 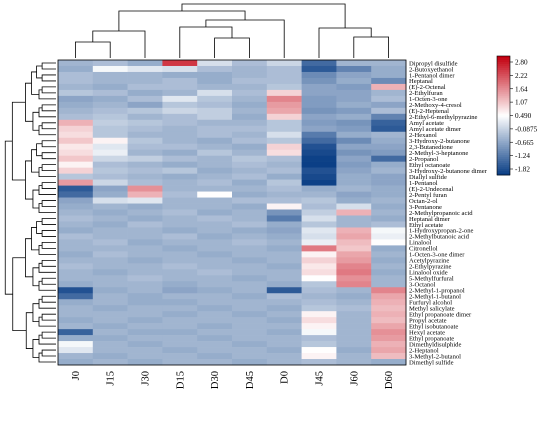 What do you see at coordinates (431, 69) in the screenshot?
I see `row-label: 2-Butoxyethanol` at bounding box center [431, 69].